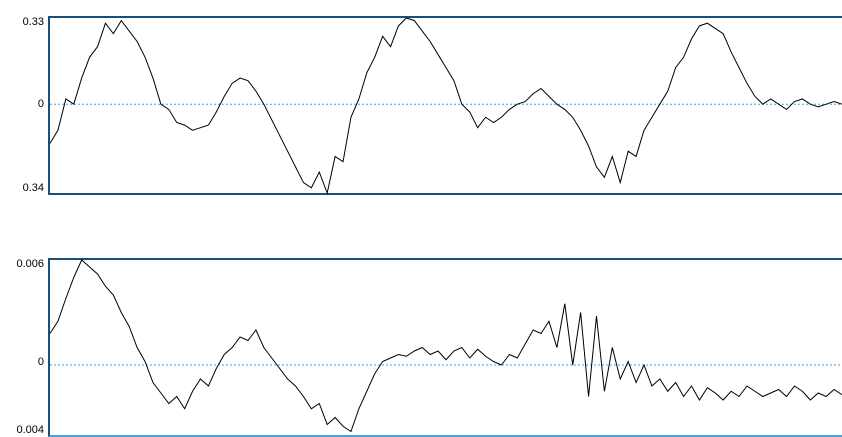  Describe the element at coordinates (33, 188) in the screenshot. I see `top-ymin-label: 0.34` at that location.